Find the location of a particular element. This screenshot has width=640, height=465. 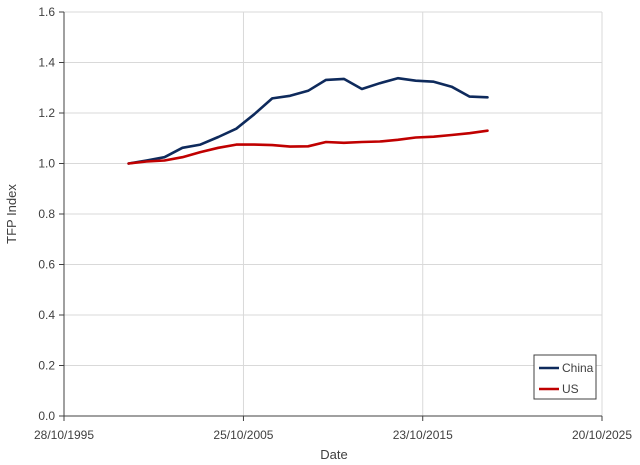

x-tick-label: 20/10/2025 is located at coordinates (602, 435).